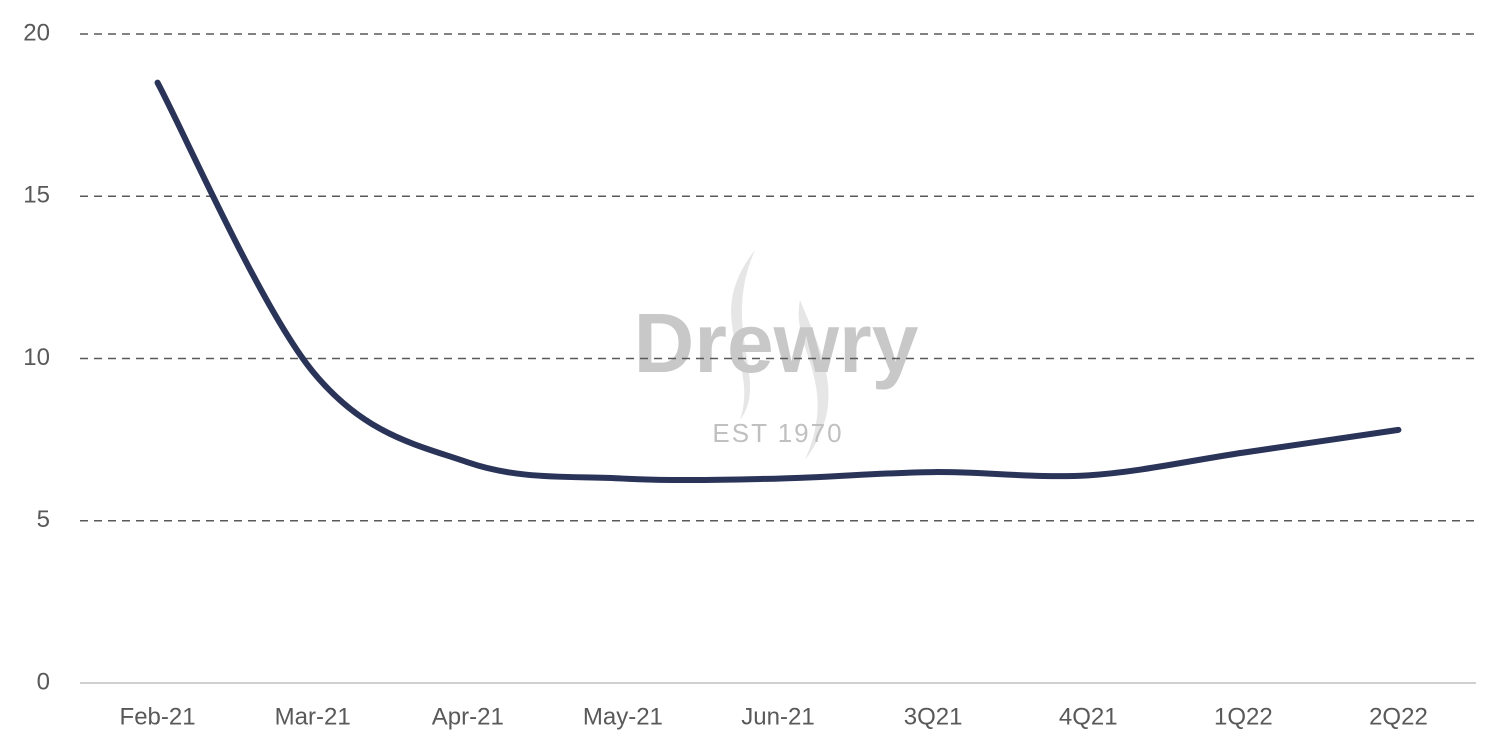 The image size is (1486, 748). Describe the element at coordinates (36, 357) in the screenshot. I see `y-tick-label: 10` at that location.